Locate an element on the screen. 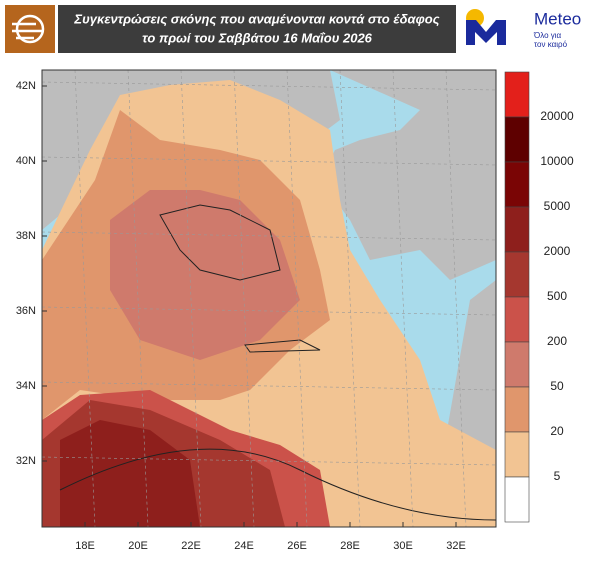 The width and height of the screenshot is (600, 565). logo-mark is located at coordinates (486, 32).